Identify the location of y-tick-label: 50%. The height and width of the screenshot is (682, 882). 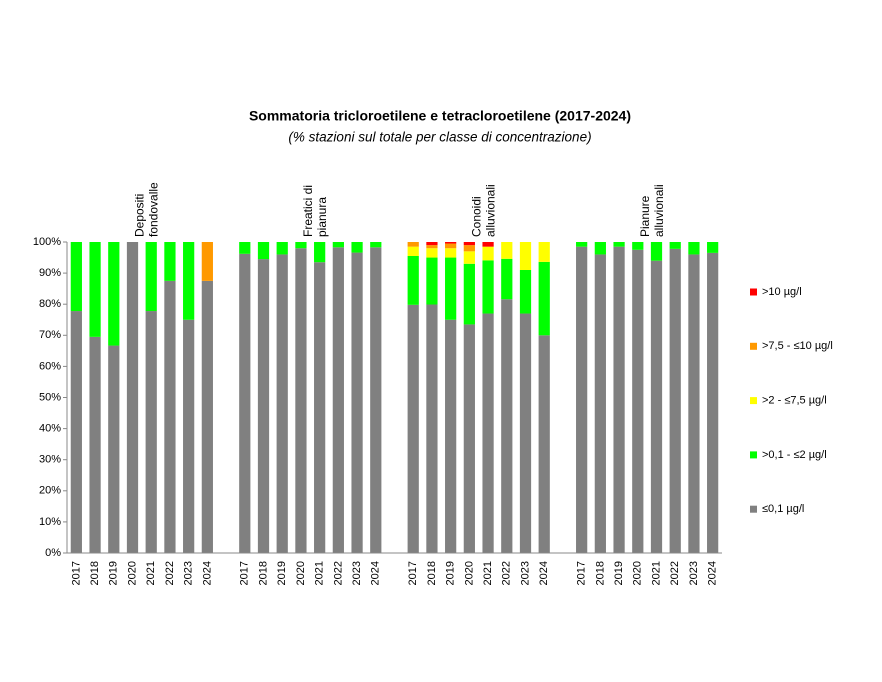
(50, 397).